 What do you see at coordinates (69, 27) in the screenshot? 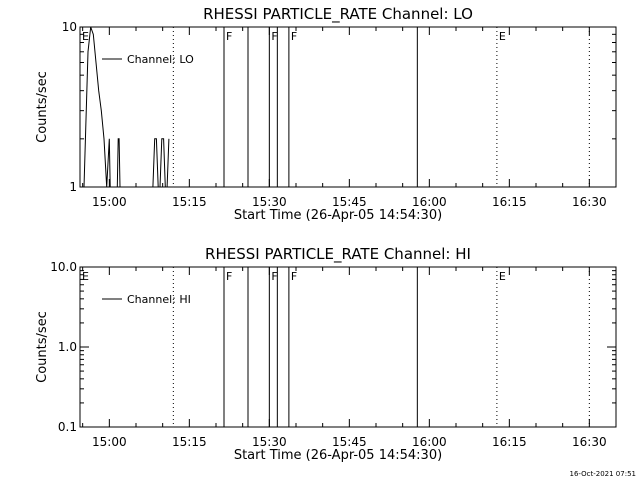
I see `y-tick-label: 10` at bounding box center [69, 27].